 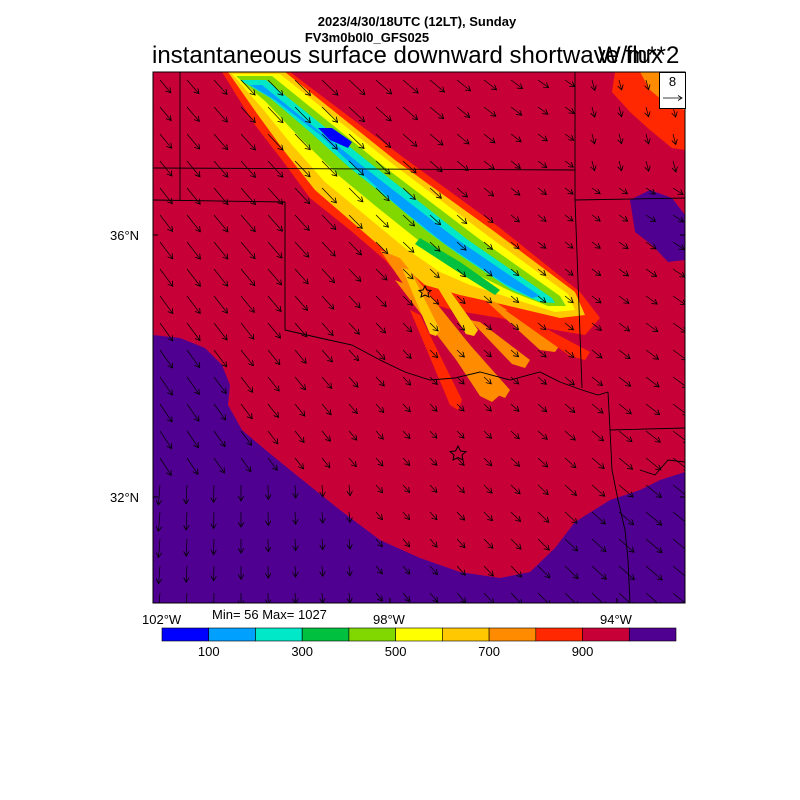 I want to click on high-flux-region-east, so click(x=657, y=226).